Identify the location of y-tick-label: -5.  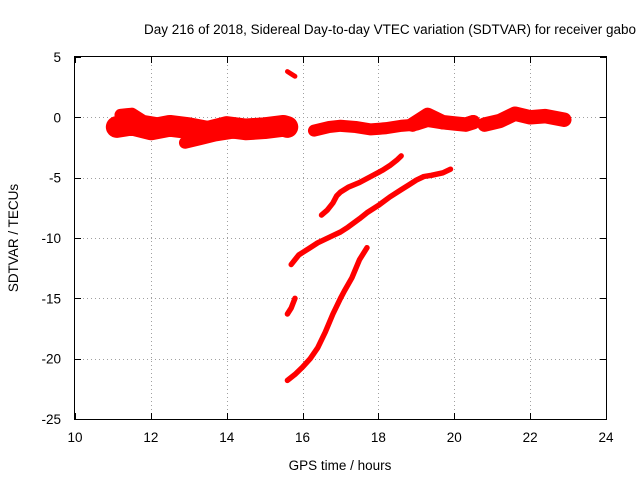
(55, 178).